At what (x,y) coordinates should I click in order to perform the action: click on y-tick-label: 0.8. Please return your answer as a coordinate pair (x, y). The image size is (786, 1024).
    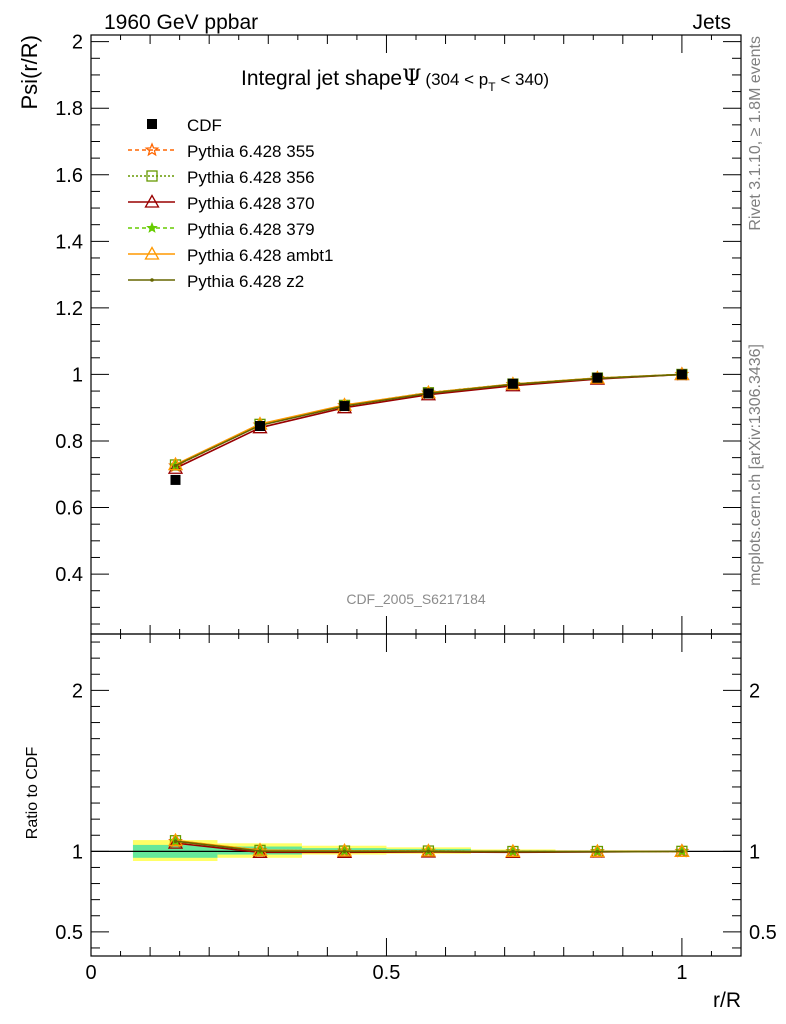
    Looking at the image, I should click on (69, 442).